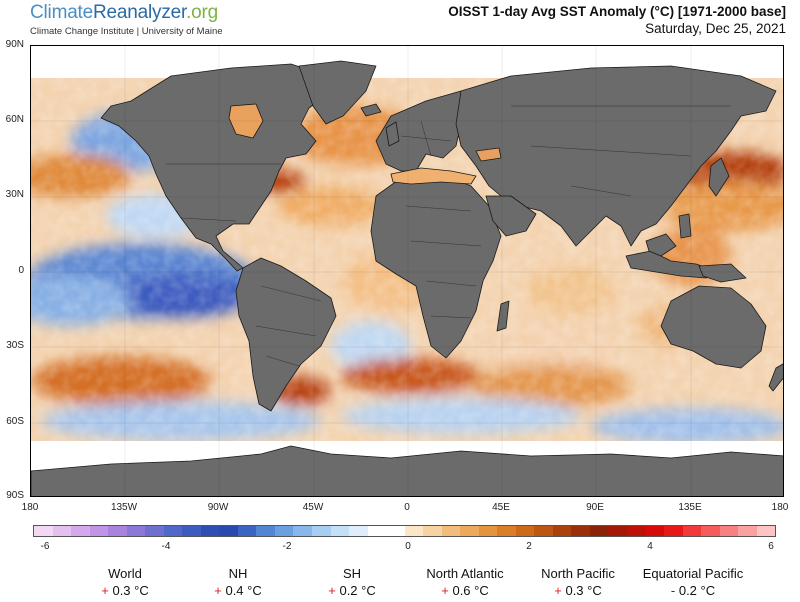 The height and width of the screenshot is (602, 800). Describe the element at coordinates (352, 573) in the screenshot. I see `stat-label: SH` at that location.